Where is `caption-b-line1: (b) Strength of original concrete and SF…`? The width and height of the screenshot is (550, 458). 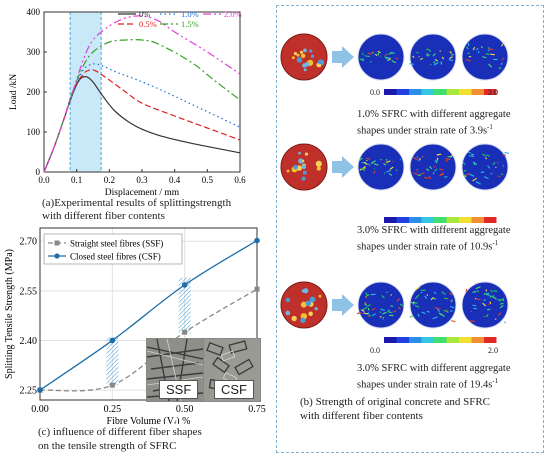
caption-b-line1: (b) Strength of original concrete and SF… is located at coordinates (395, 402).